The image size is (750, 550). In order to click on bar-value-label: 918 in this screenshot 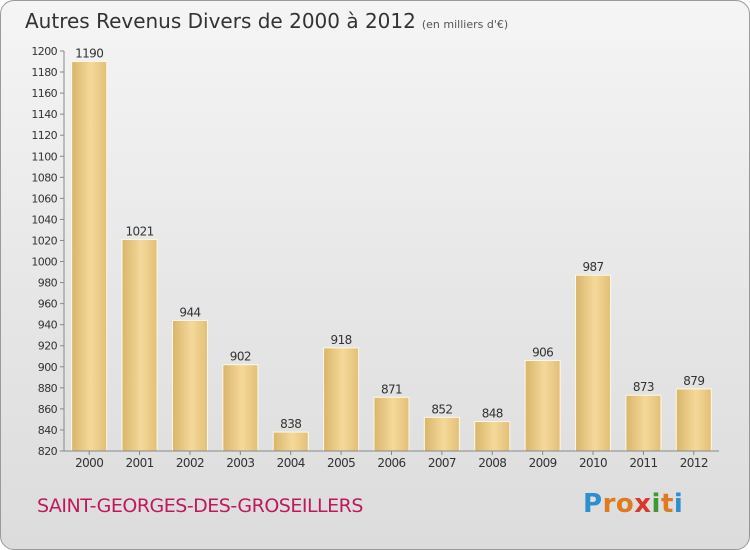, I will do `click(341, 340)`.